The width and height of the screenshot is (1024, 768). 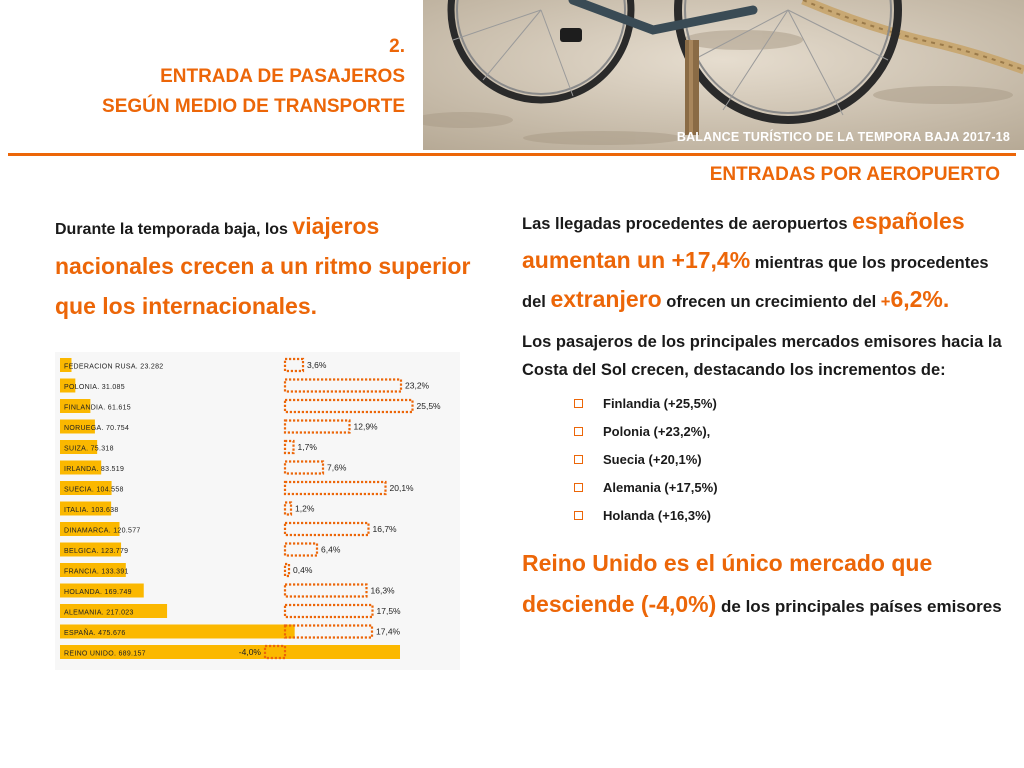 What do you see at coordinates (652, 459) in the screenshot?
I see `list-item-label: Suecia (+20,1%)` at bounding box center [652, 459].